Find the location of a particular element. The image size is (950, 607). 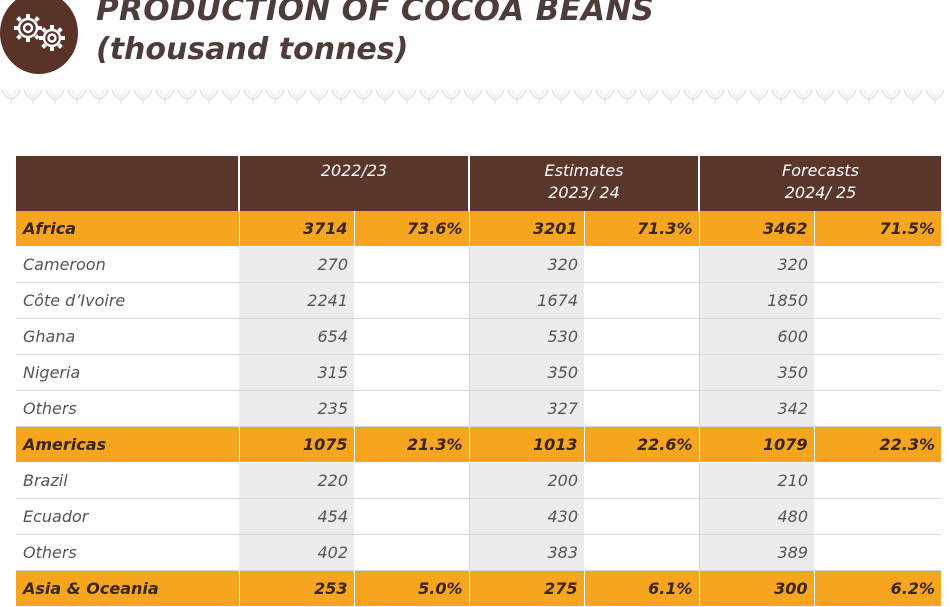

row-label: Ecuador is located at coordinates (127, 516).